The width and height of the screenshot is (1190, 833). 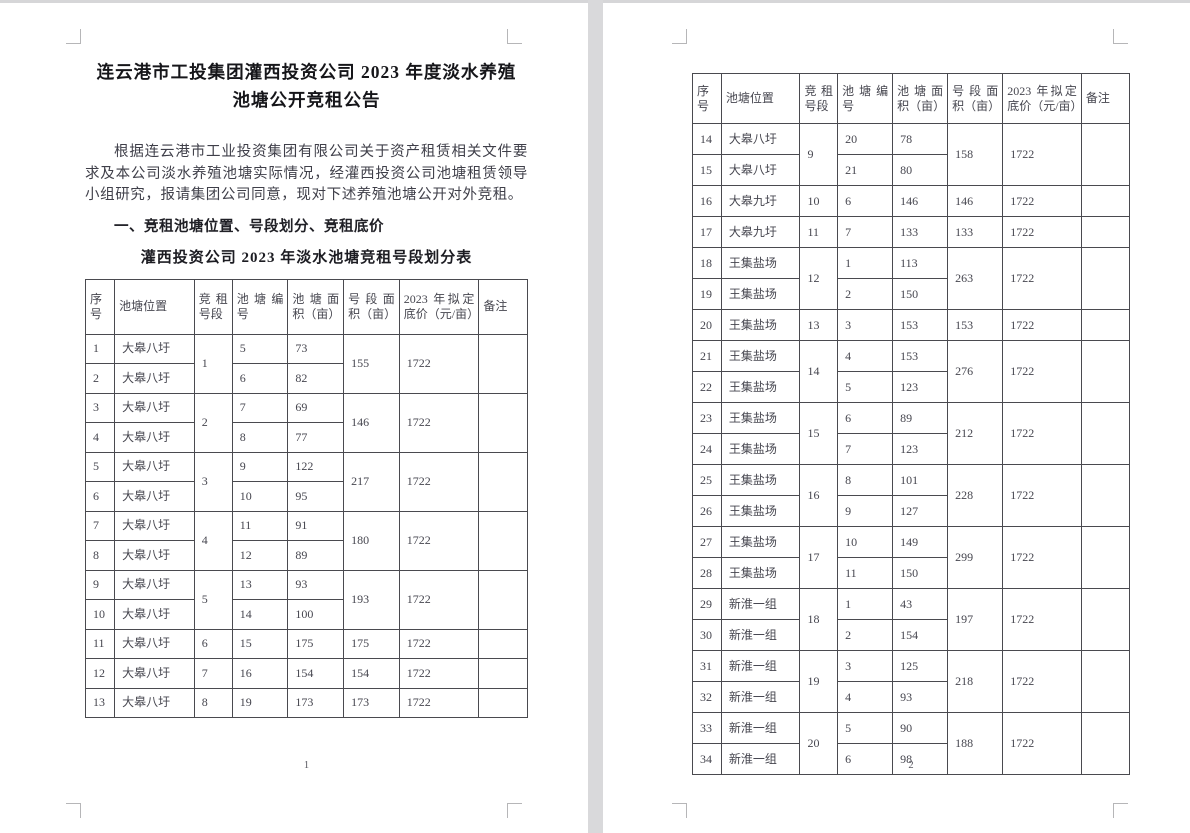 What do you see at coordinates (707, 325) in the screenshot?
I see `seq-cell: 20` at bounding box center [707, 325].